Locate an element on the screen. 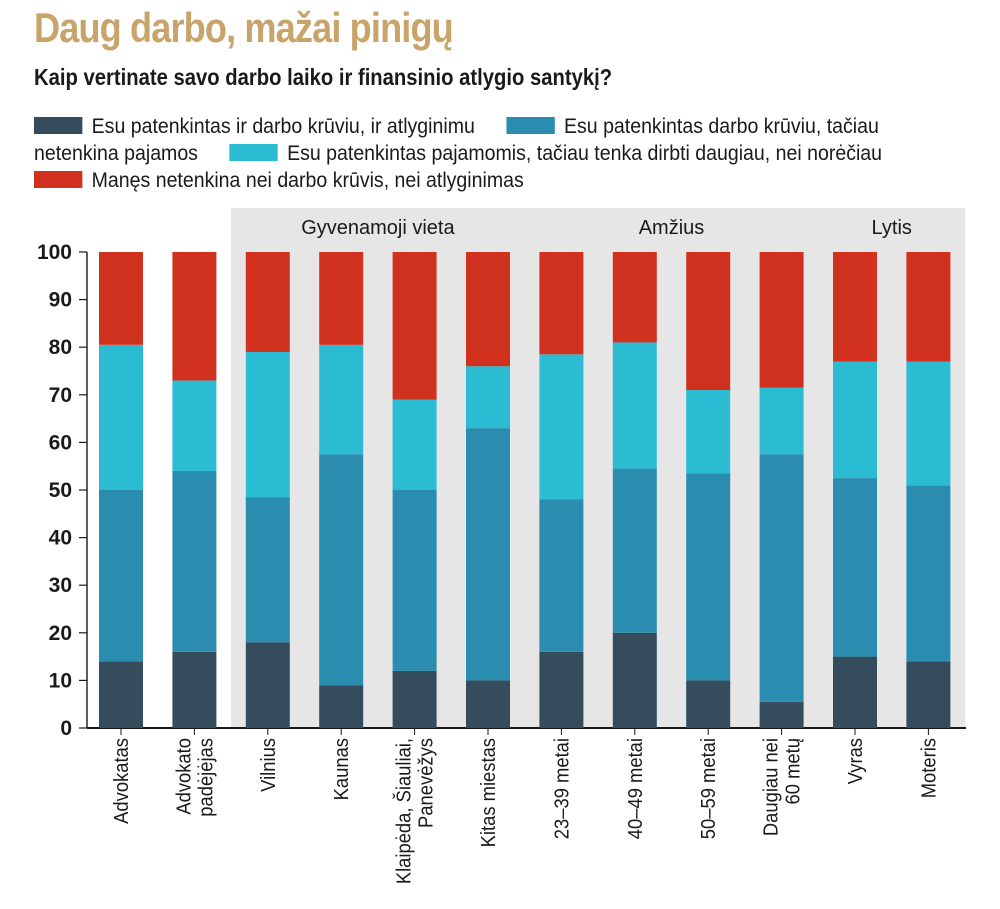 This screenshot has height=909, width=1000. x-tick-label-3: Vilnius is located at coordinates (269, 765).